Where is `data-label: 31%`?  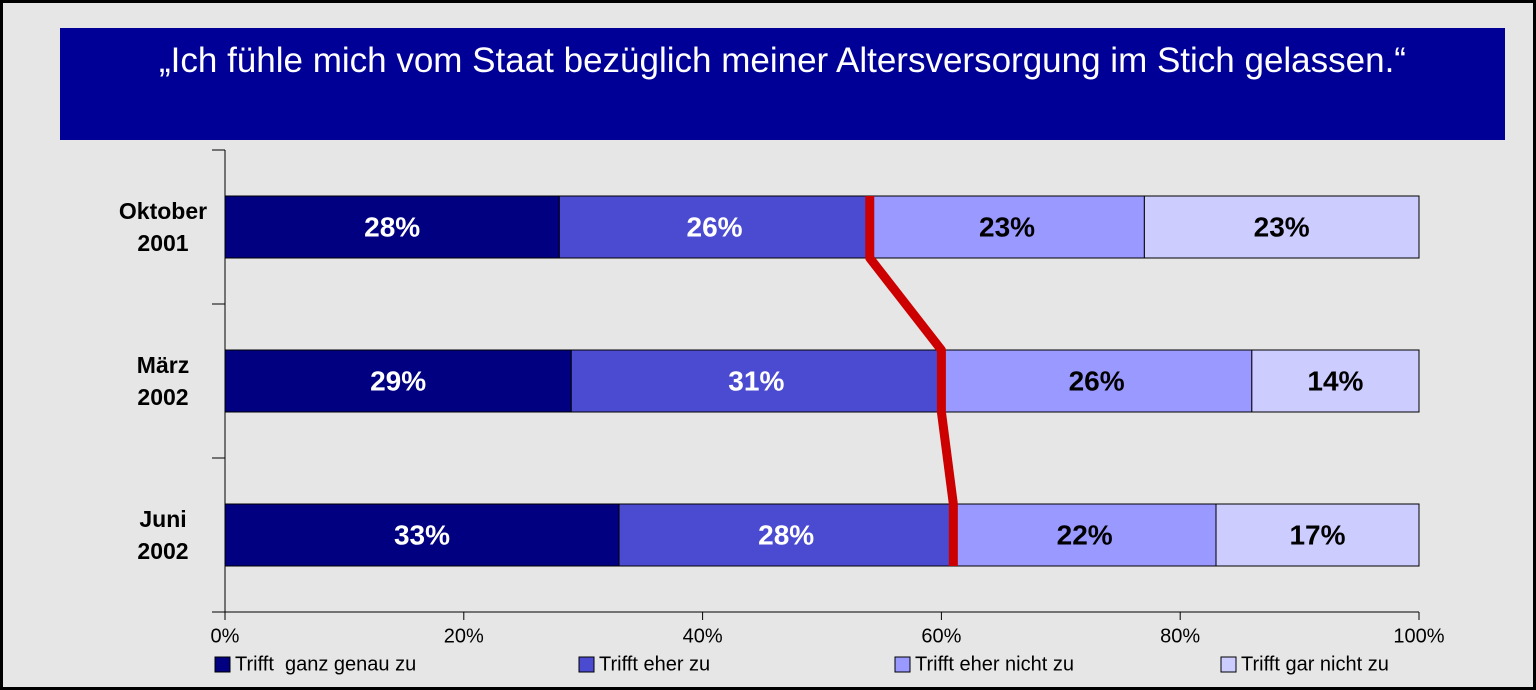
data-label: 31% is located at coordinates (756, 380).